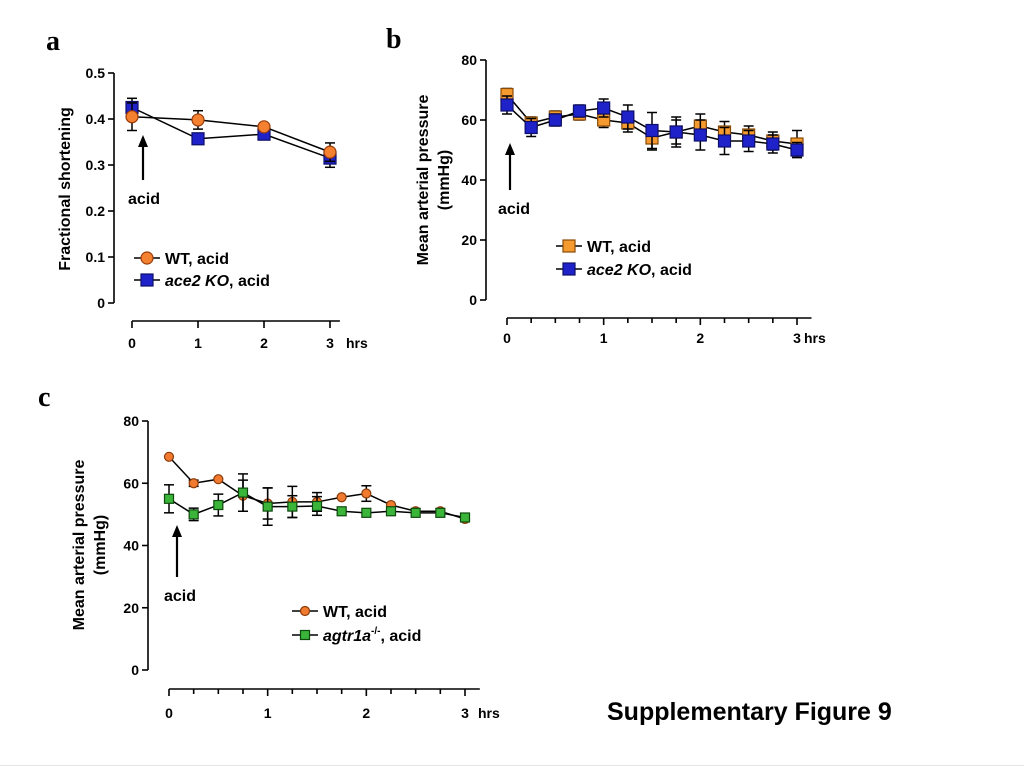 This screenshot has width=1024, height=768. Describe the element at coordinates (444, 180) in the screenshot. I see `y-axis-title: (mmHg)` at that location.